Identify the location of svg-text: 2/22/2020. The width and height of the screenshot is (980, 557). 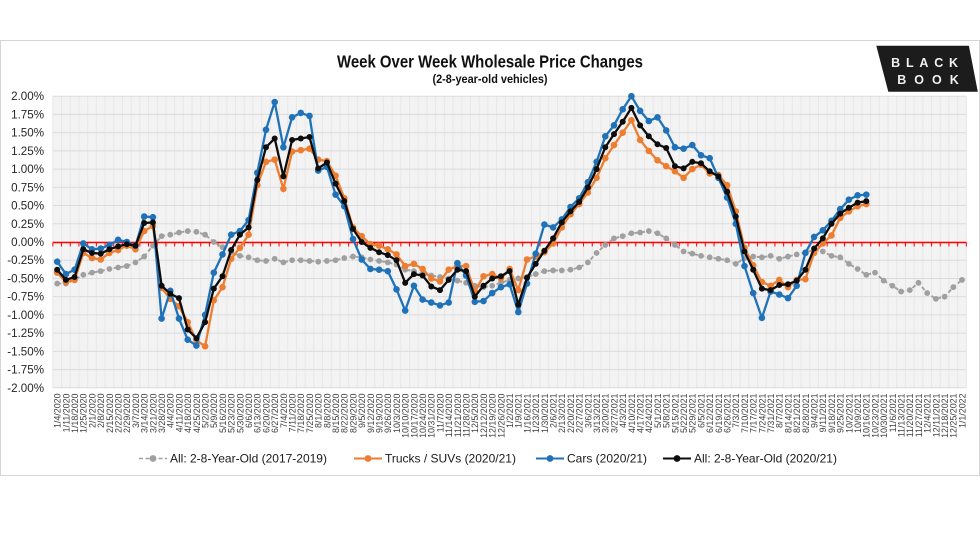
(119, 413).